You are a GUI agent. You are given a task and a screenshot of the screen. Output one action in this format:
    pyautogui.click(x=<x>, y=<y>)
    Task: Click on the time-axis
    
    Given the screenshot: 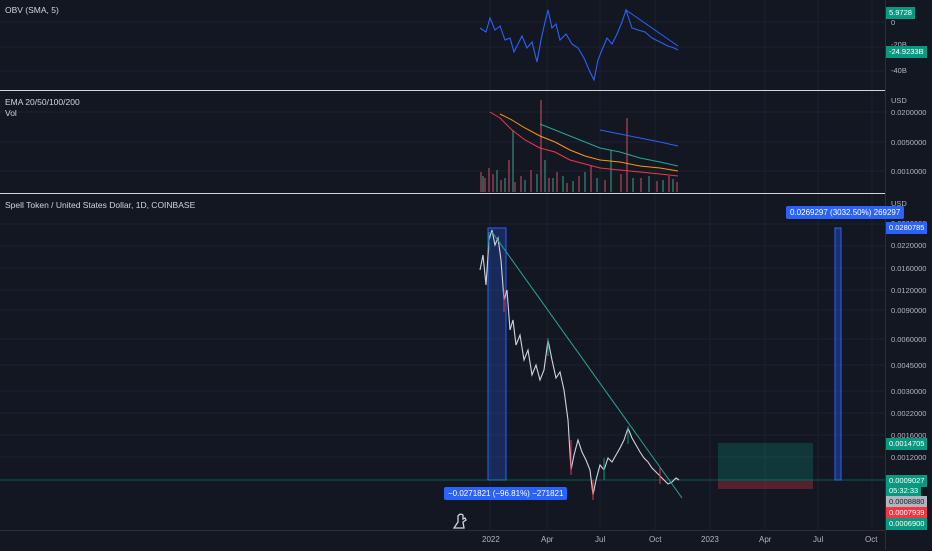 What is the action you would take?
    pyautogui.click(x=442, y=540)
    